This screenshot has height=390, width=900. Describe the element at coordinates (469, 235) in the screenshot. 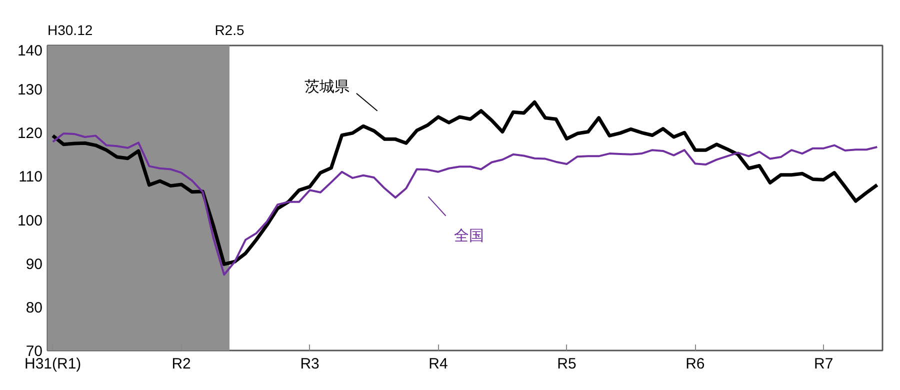

I see `text: 全国` at that location.